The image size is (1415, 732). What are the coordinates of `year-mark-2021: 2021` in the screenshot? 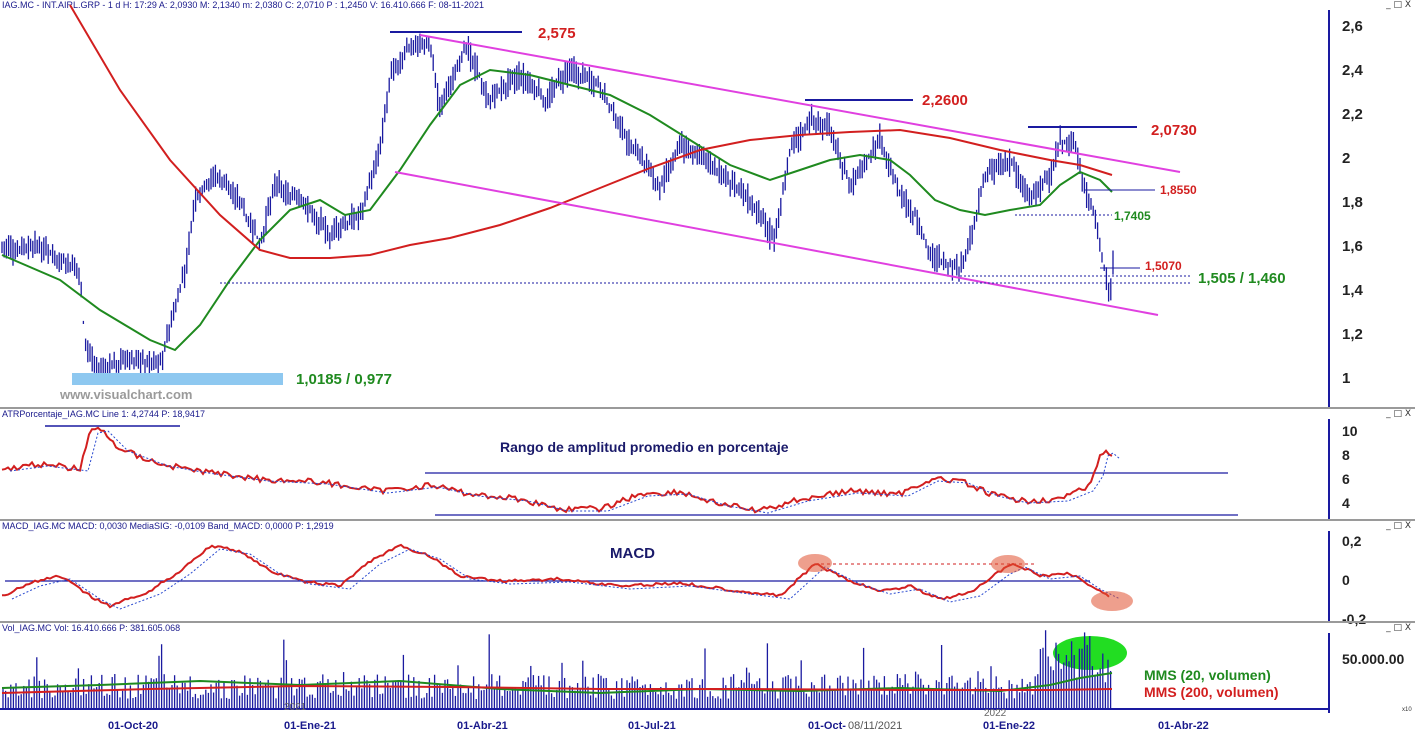 It's located at (295, 707).